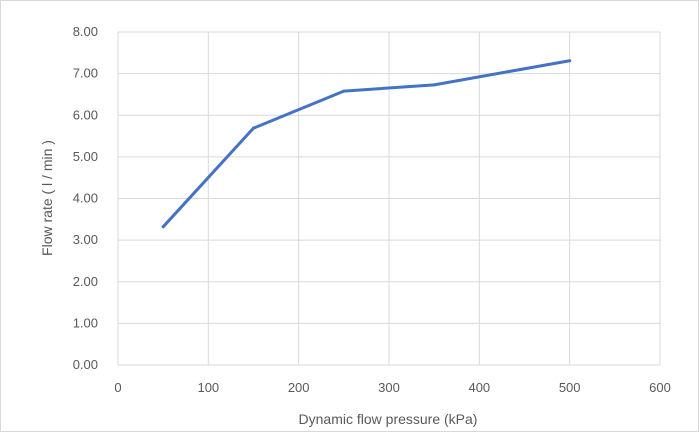 This screenshot has height=432, width=699. What do you see at coordinates (85, 156) in the screenshot?
I see `y-tick-label: 5.00` at bounding box center [85, 156].